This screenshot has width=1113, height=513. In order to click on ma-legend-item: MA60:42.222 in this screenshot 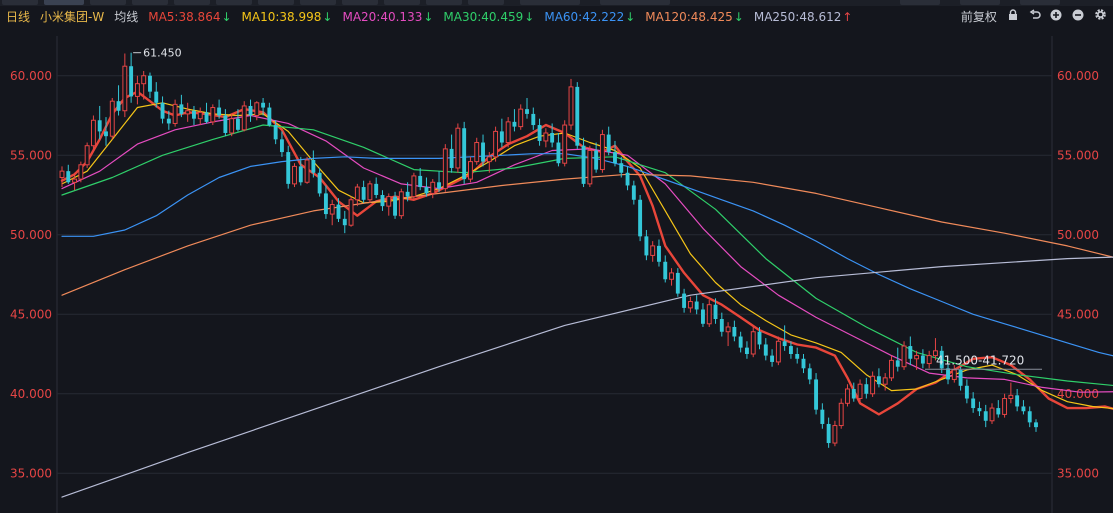, I will do `click(584, 17)`.